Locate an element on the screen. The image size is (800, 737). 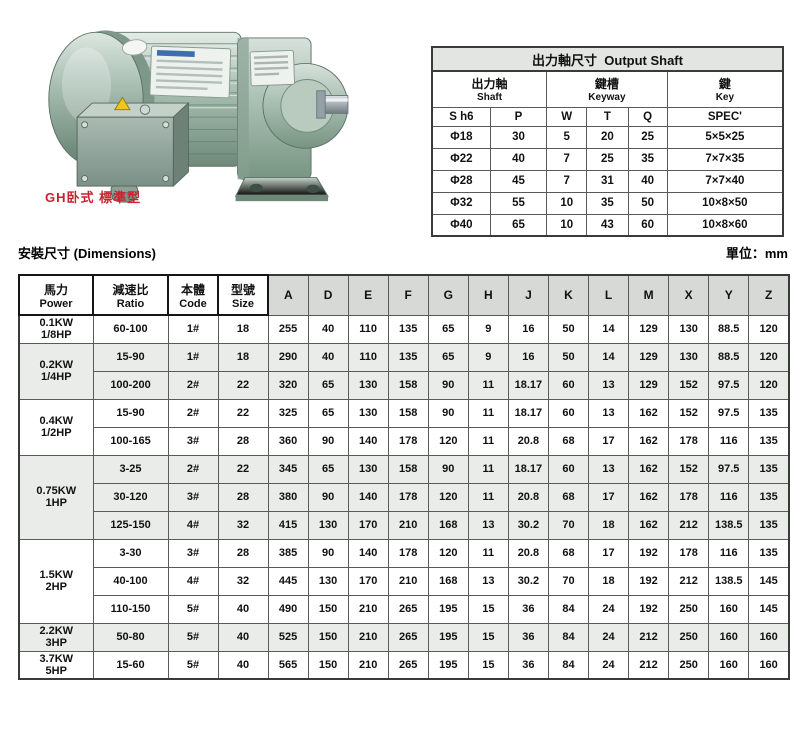
cell: 88.5 is located at coordinates (729, 357).